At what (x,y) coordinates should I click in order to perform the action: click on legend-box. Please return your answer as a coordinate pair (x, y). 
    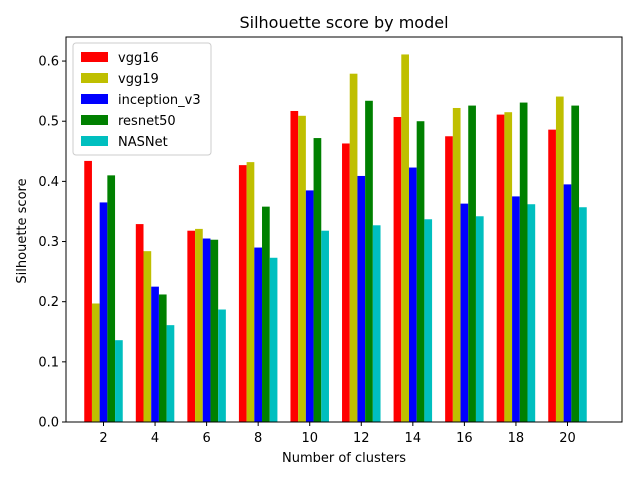
    Looking at the image, I should click on (142, 99).